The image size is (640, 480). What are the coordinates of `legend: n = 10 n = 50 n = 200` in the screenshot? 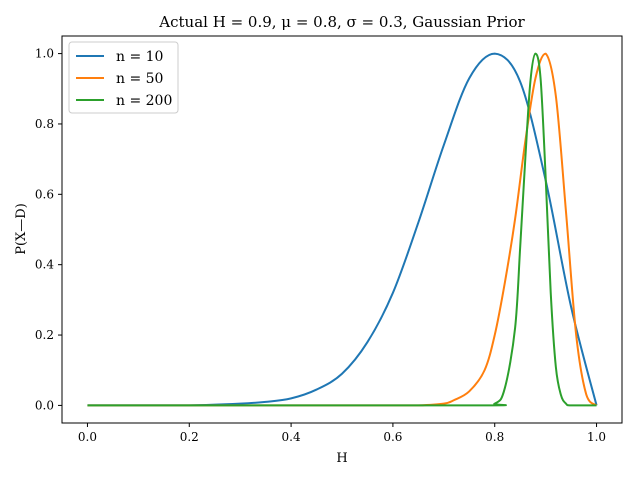 It's located at (123, 77).